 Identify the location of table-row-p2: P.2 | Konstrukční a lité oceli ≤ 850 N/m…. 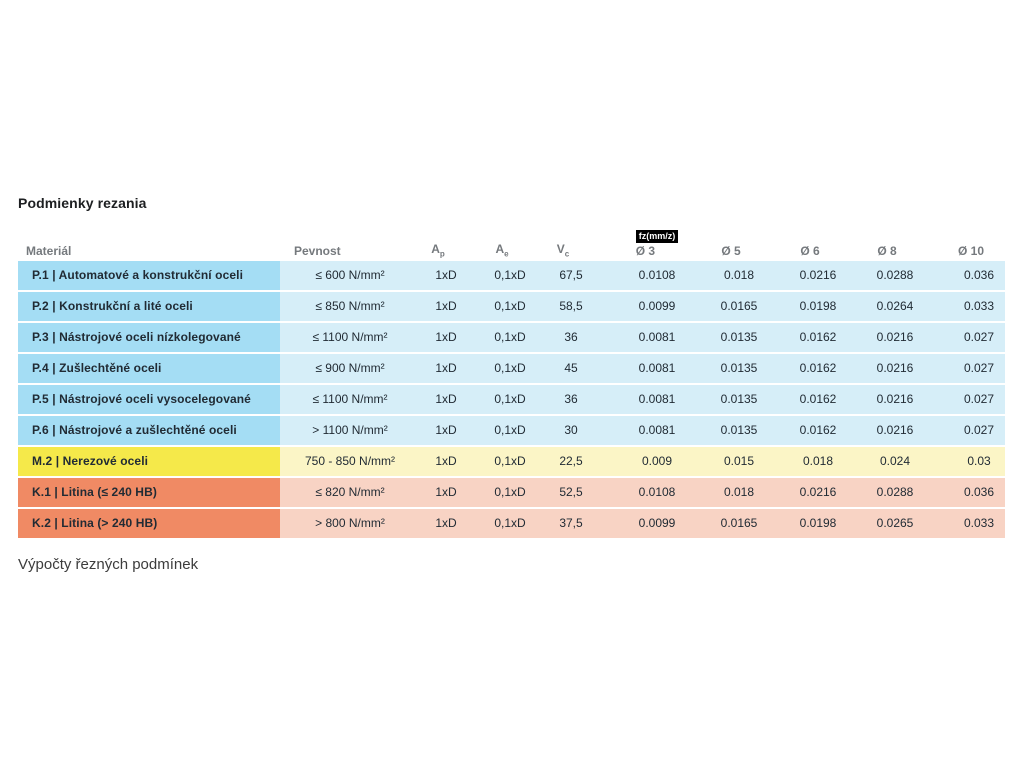
(511, 306).